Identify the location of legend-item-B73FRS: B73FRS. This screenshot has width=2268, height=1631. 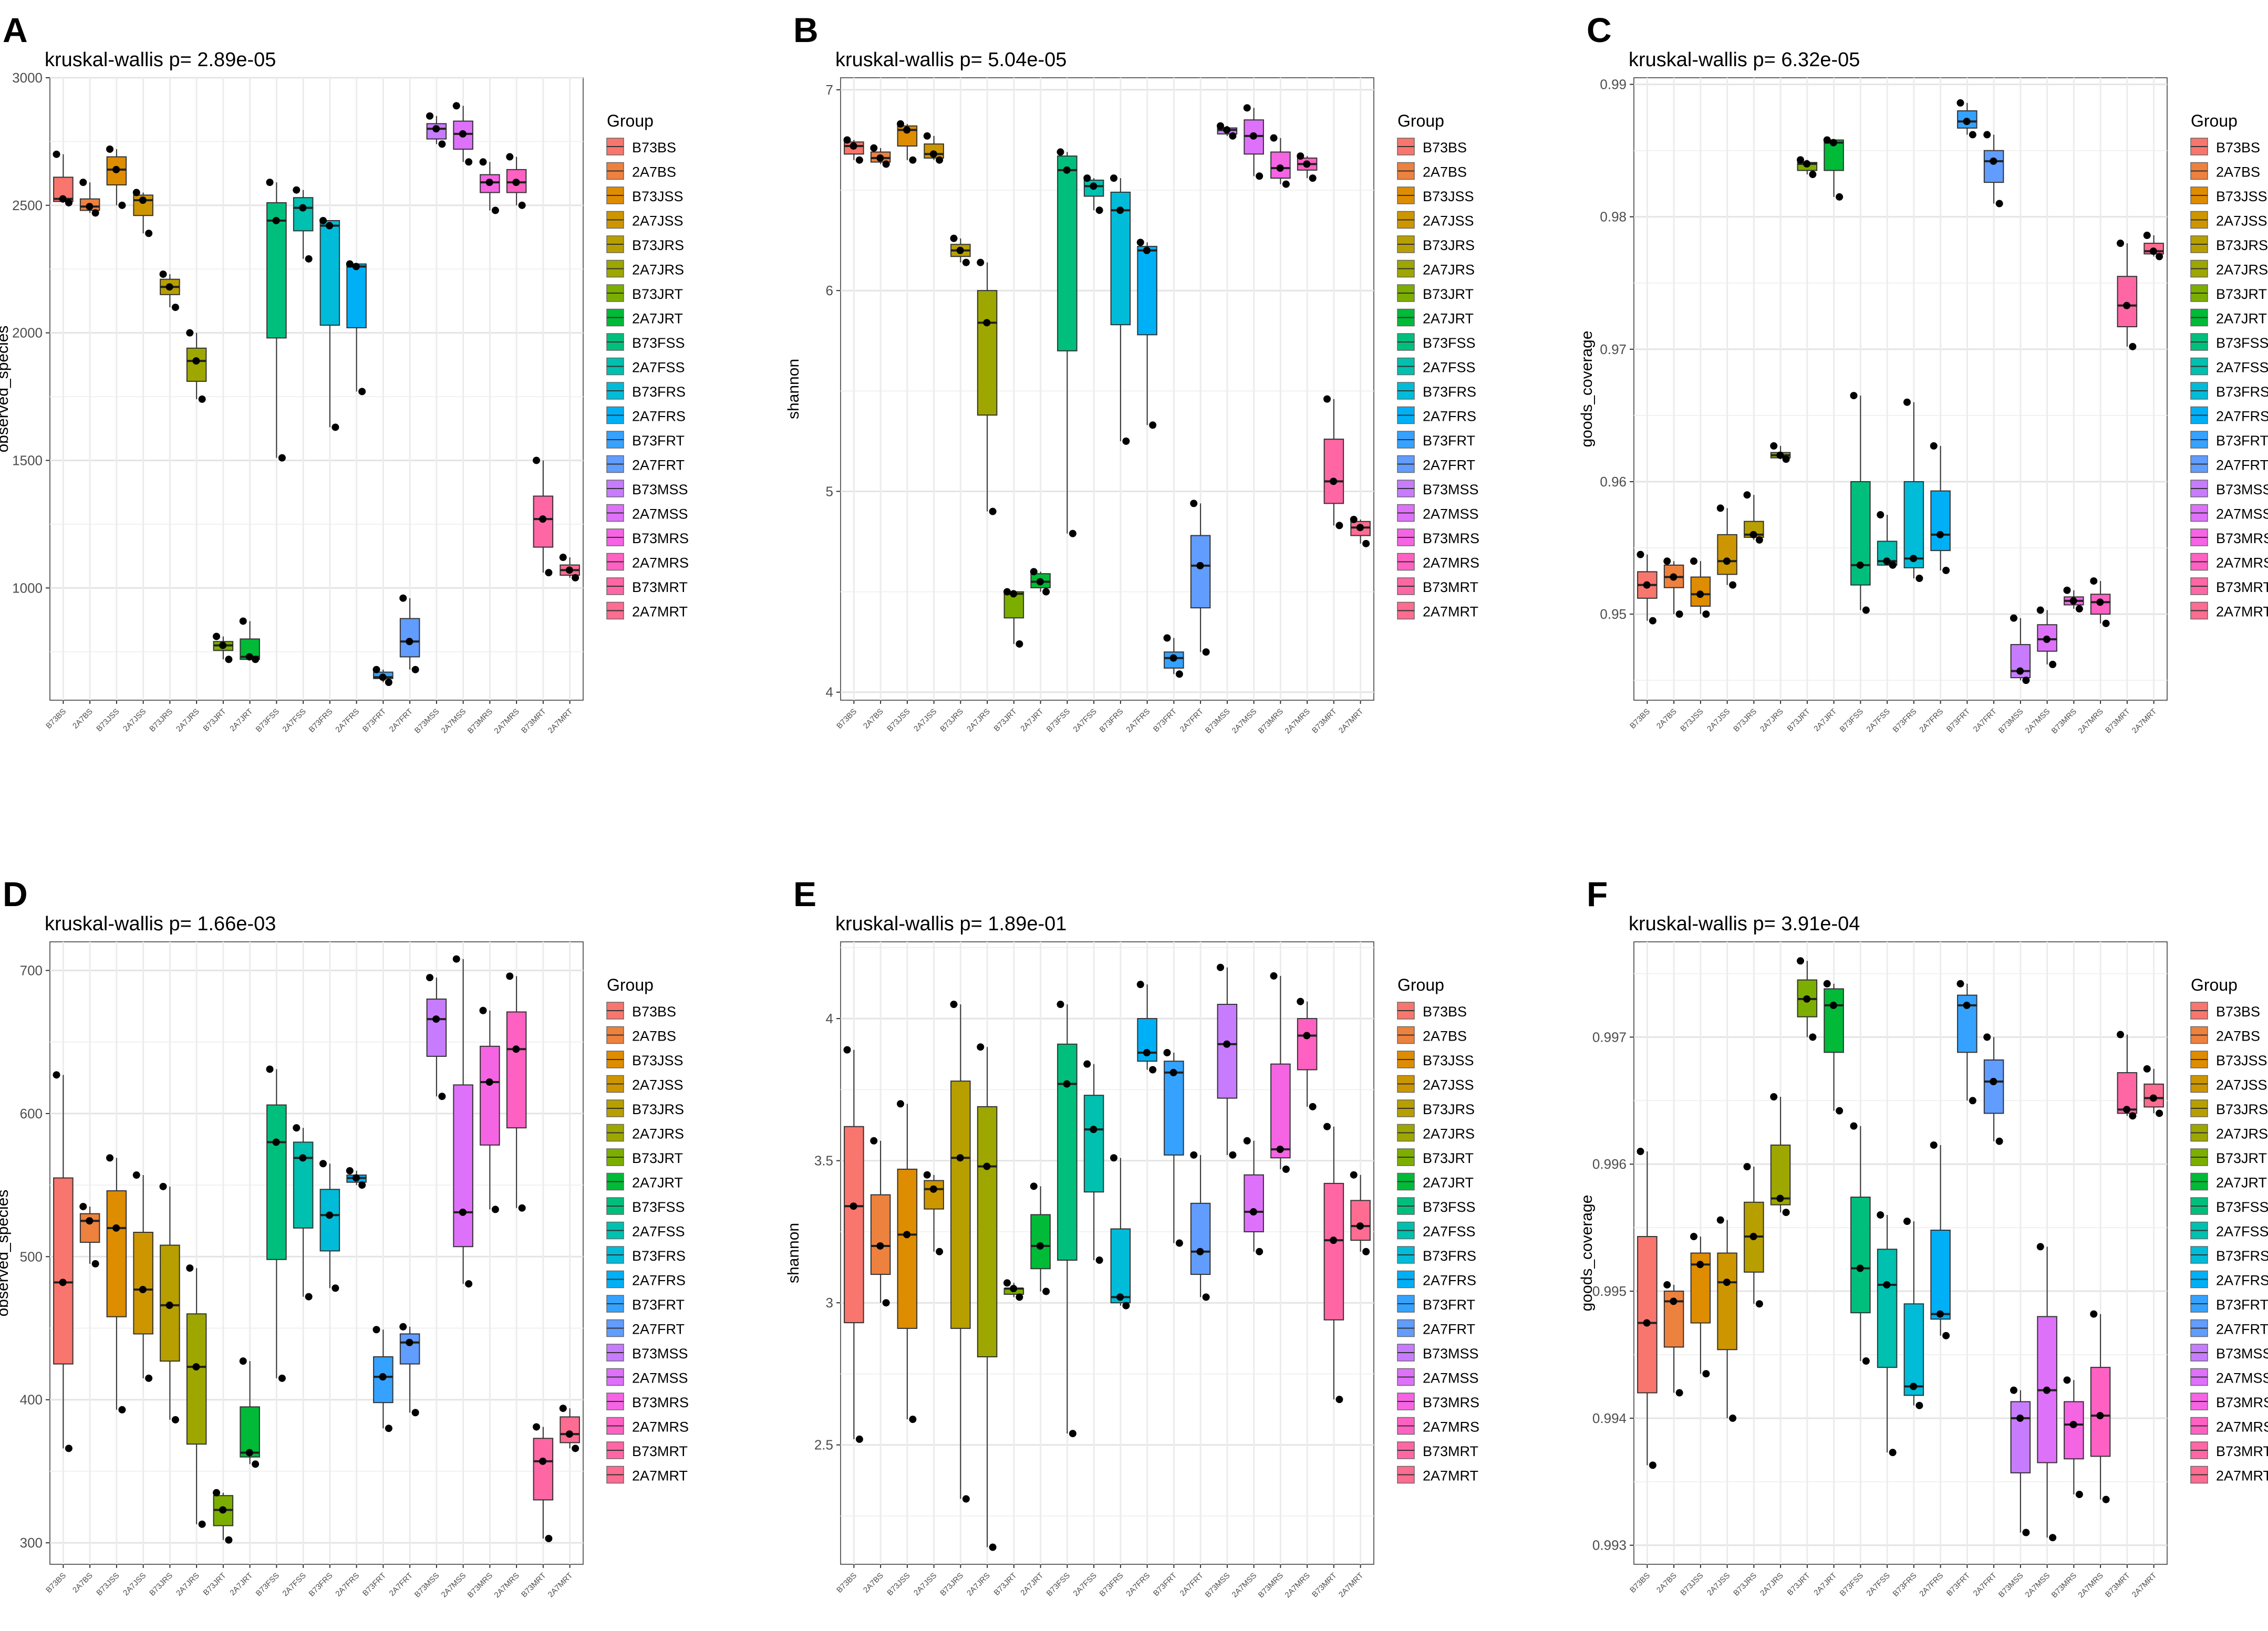
(2229, 1255).